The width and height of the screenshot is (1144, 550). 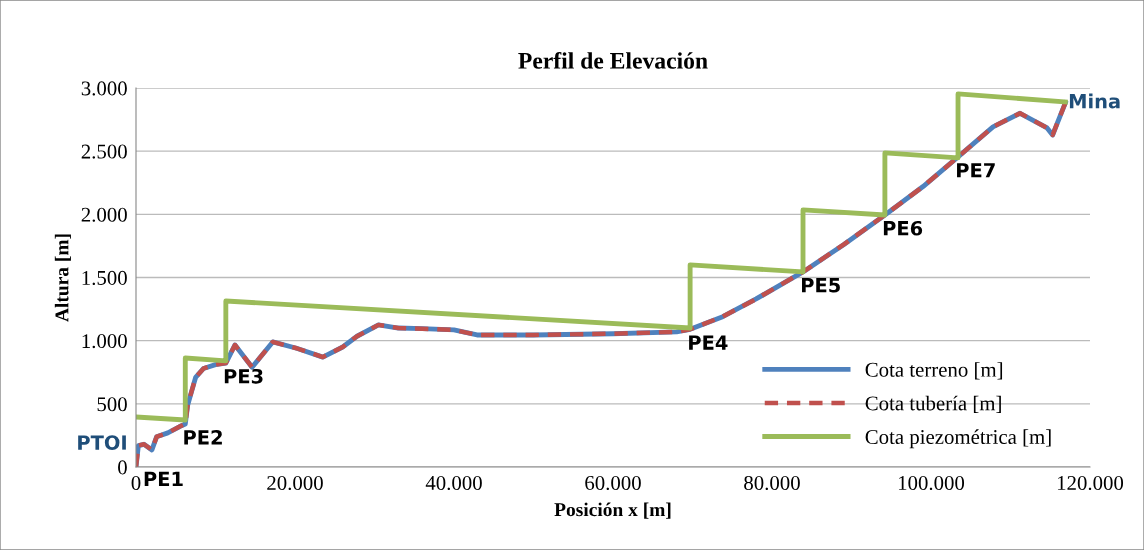 What do you see at coordinates (613, 483) in the screenshot?
I see `x-tick-label: 60.000` at bounding box center [613, 483].